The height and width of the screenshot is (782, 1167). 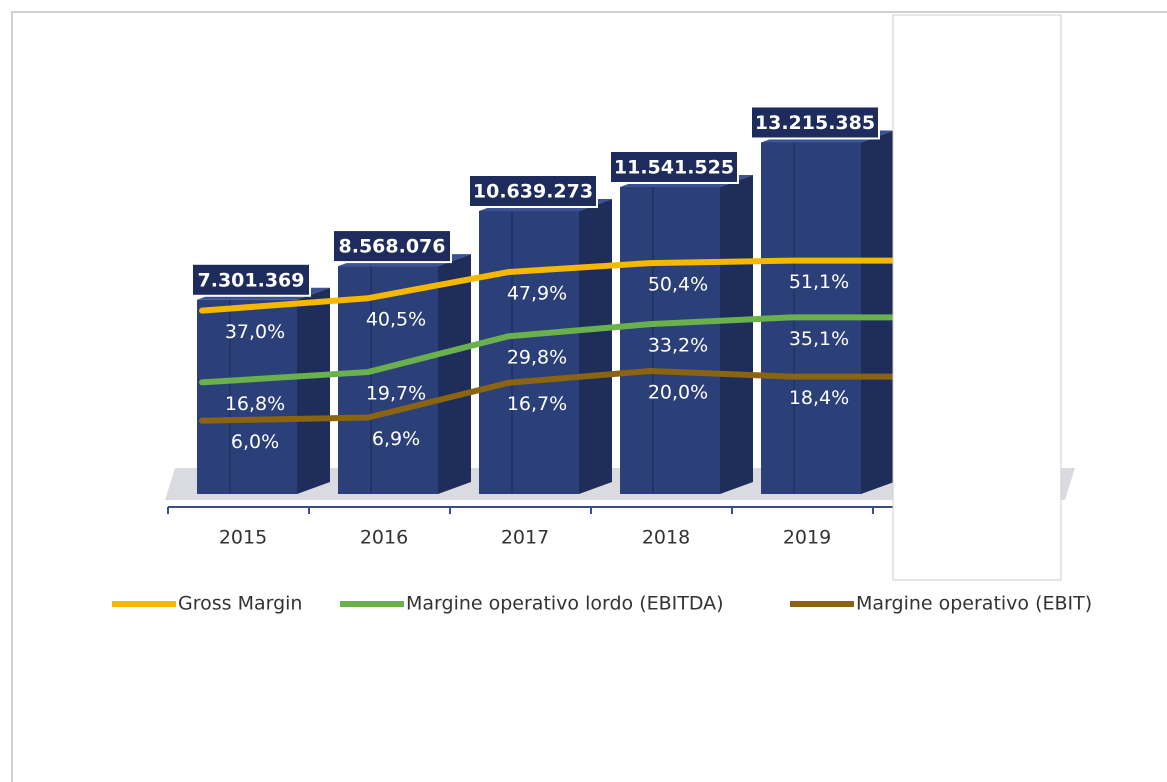 I want to click on line-value-label: 20,0%, so click(x=678, y=393).